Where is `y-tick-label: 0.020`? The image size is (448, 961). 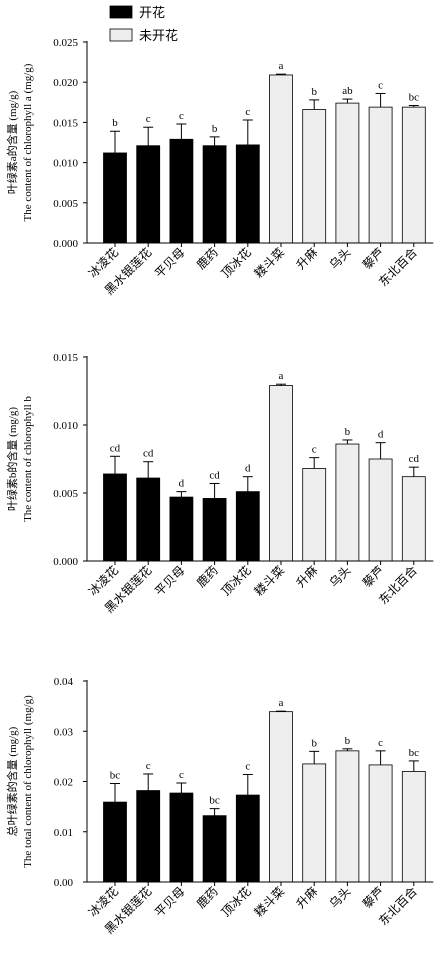 y-tick-label: 0.020 is located at coordinates (65, 83).